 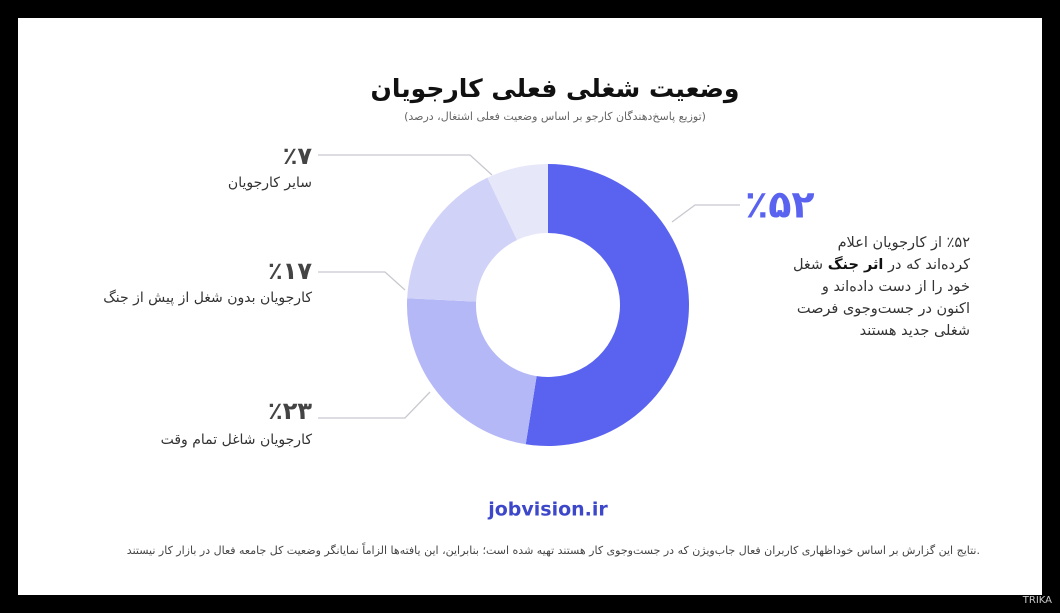 I want to click on chart-title: وضعیت شغلی فعلی کارجویان, so click(x=555, y=89).